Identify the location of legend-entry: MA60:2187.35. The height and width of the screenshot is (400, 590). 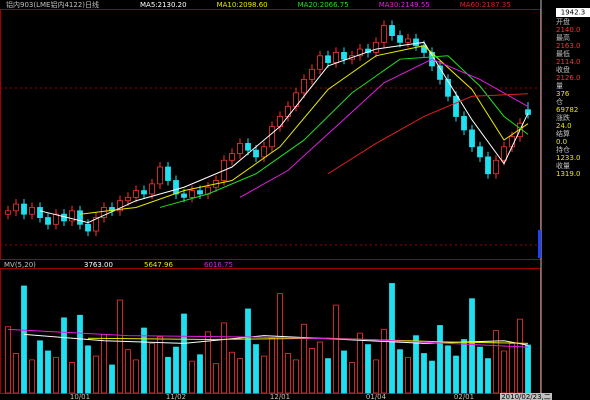
(485, 5).